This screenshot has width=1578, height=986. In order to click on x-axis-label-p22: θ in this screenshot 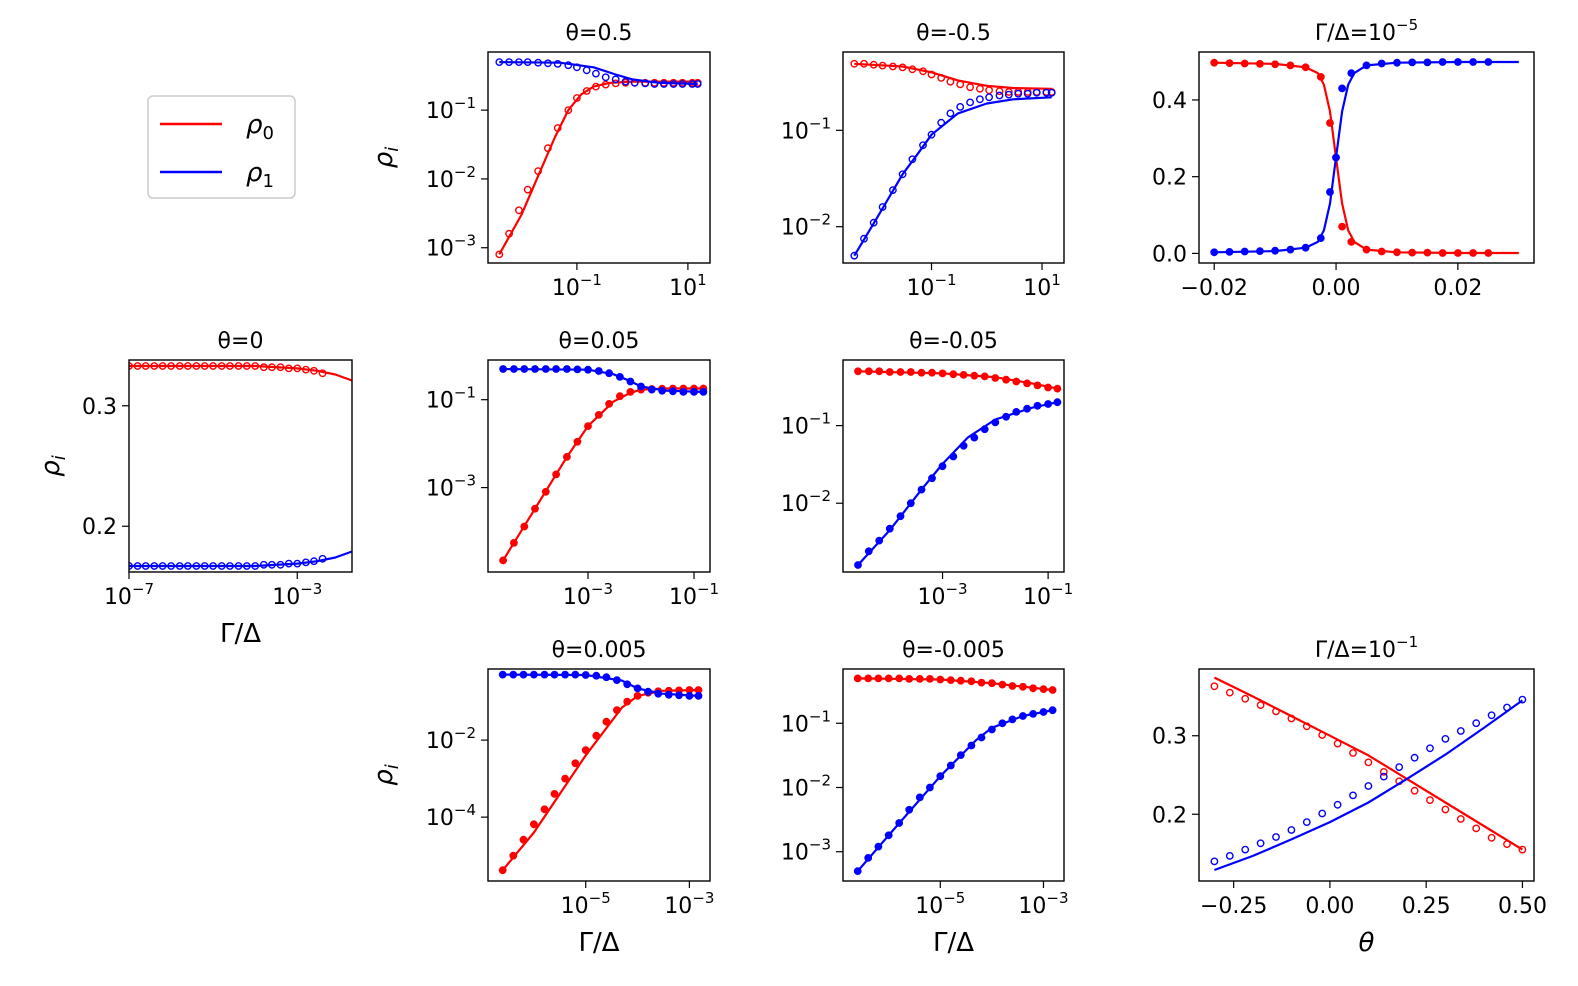, I will do `click(1367, 943)`.